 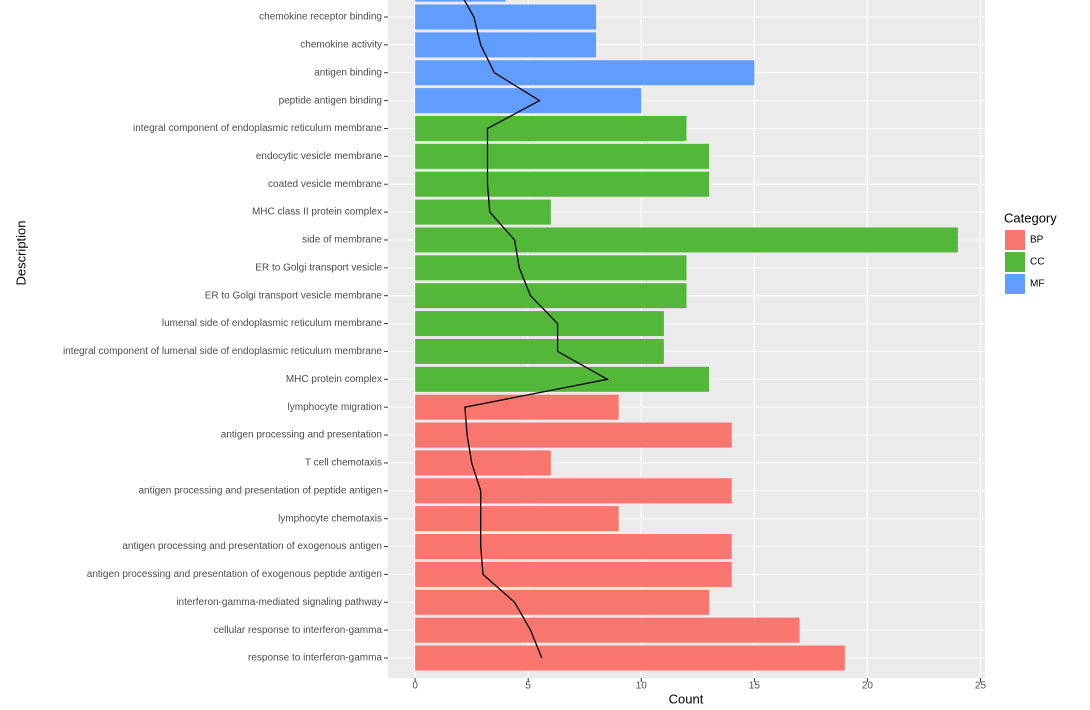 What do you see at coordinates (342, 240) in the screenshot?
I see `y-tick-label: side of membrane` at bounding box center [342, 240].